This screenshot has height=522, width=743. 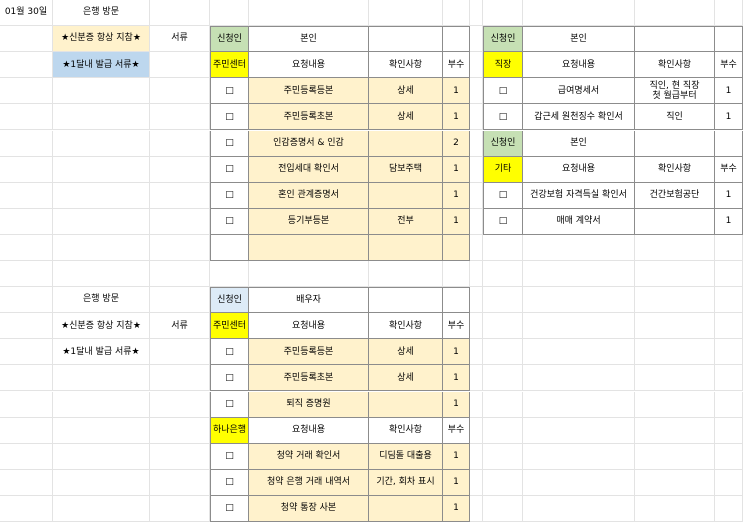 I want to click on cell: 청약 은행 거래 내역서, so click(x=309, y=482).